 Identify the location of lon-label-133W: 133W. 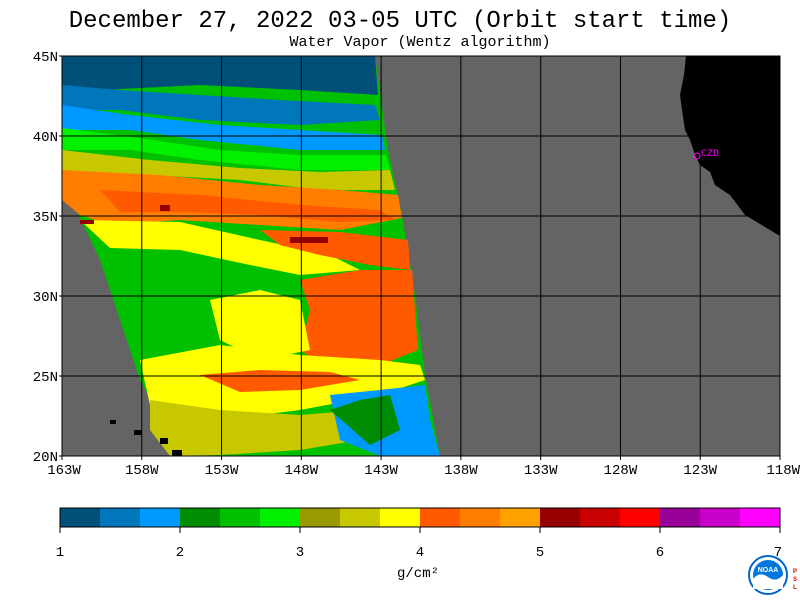
(541, 471).